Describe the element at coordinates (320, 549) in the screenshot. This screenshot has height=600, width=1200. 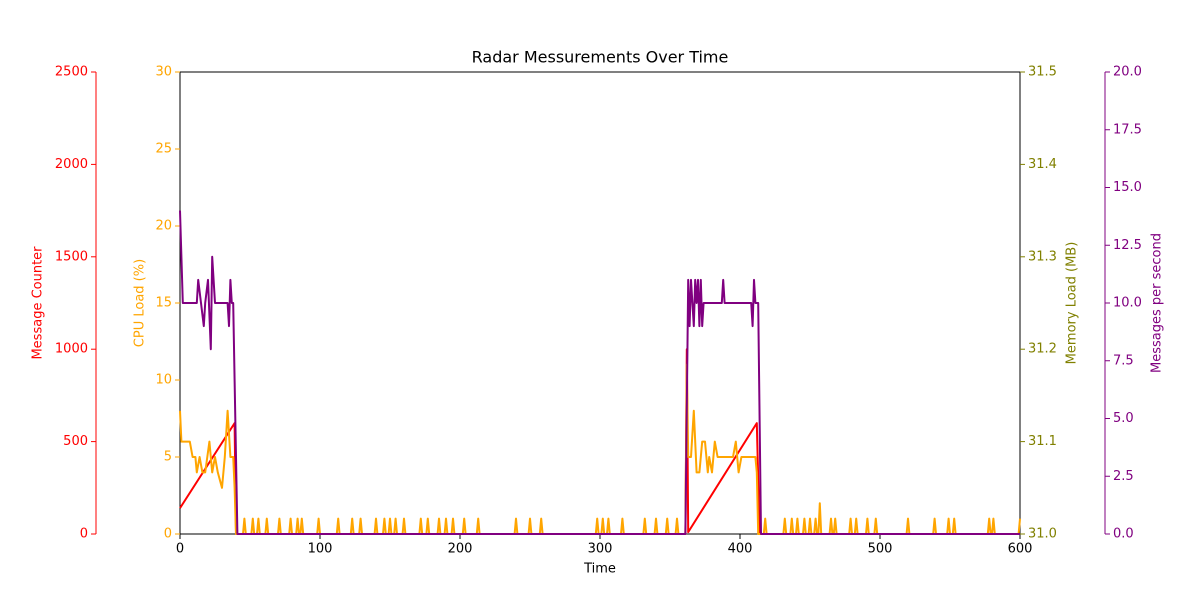
I see `x-tick-label: 100` at that location.